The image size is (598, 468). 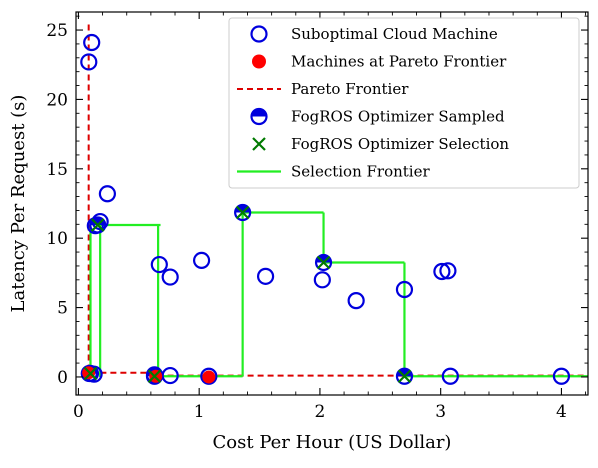 What do you see at coordinates (394, 34) in the screenshot?
I see `legend-label: Suboptimal Cloud Machine` at bounding box center [394, 34].